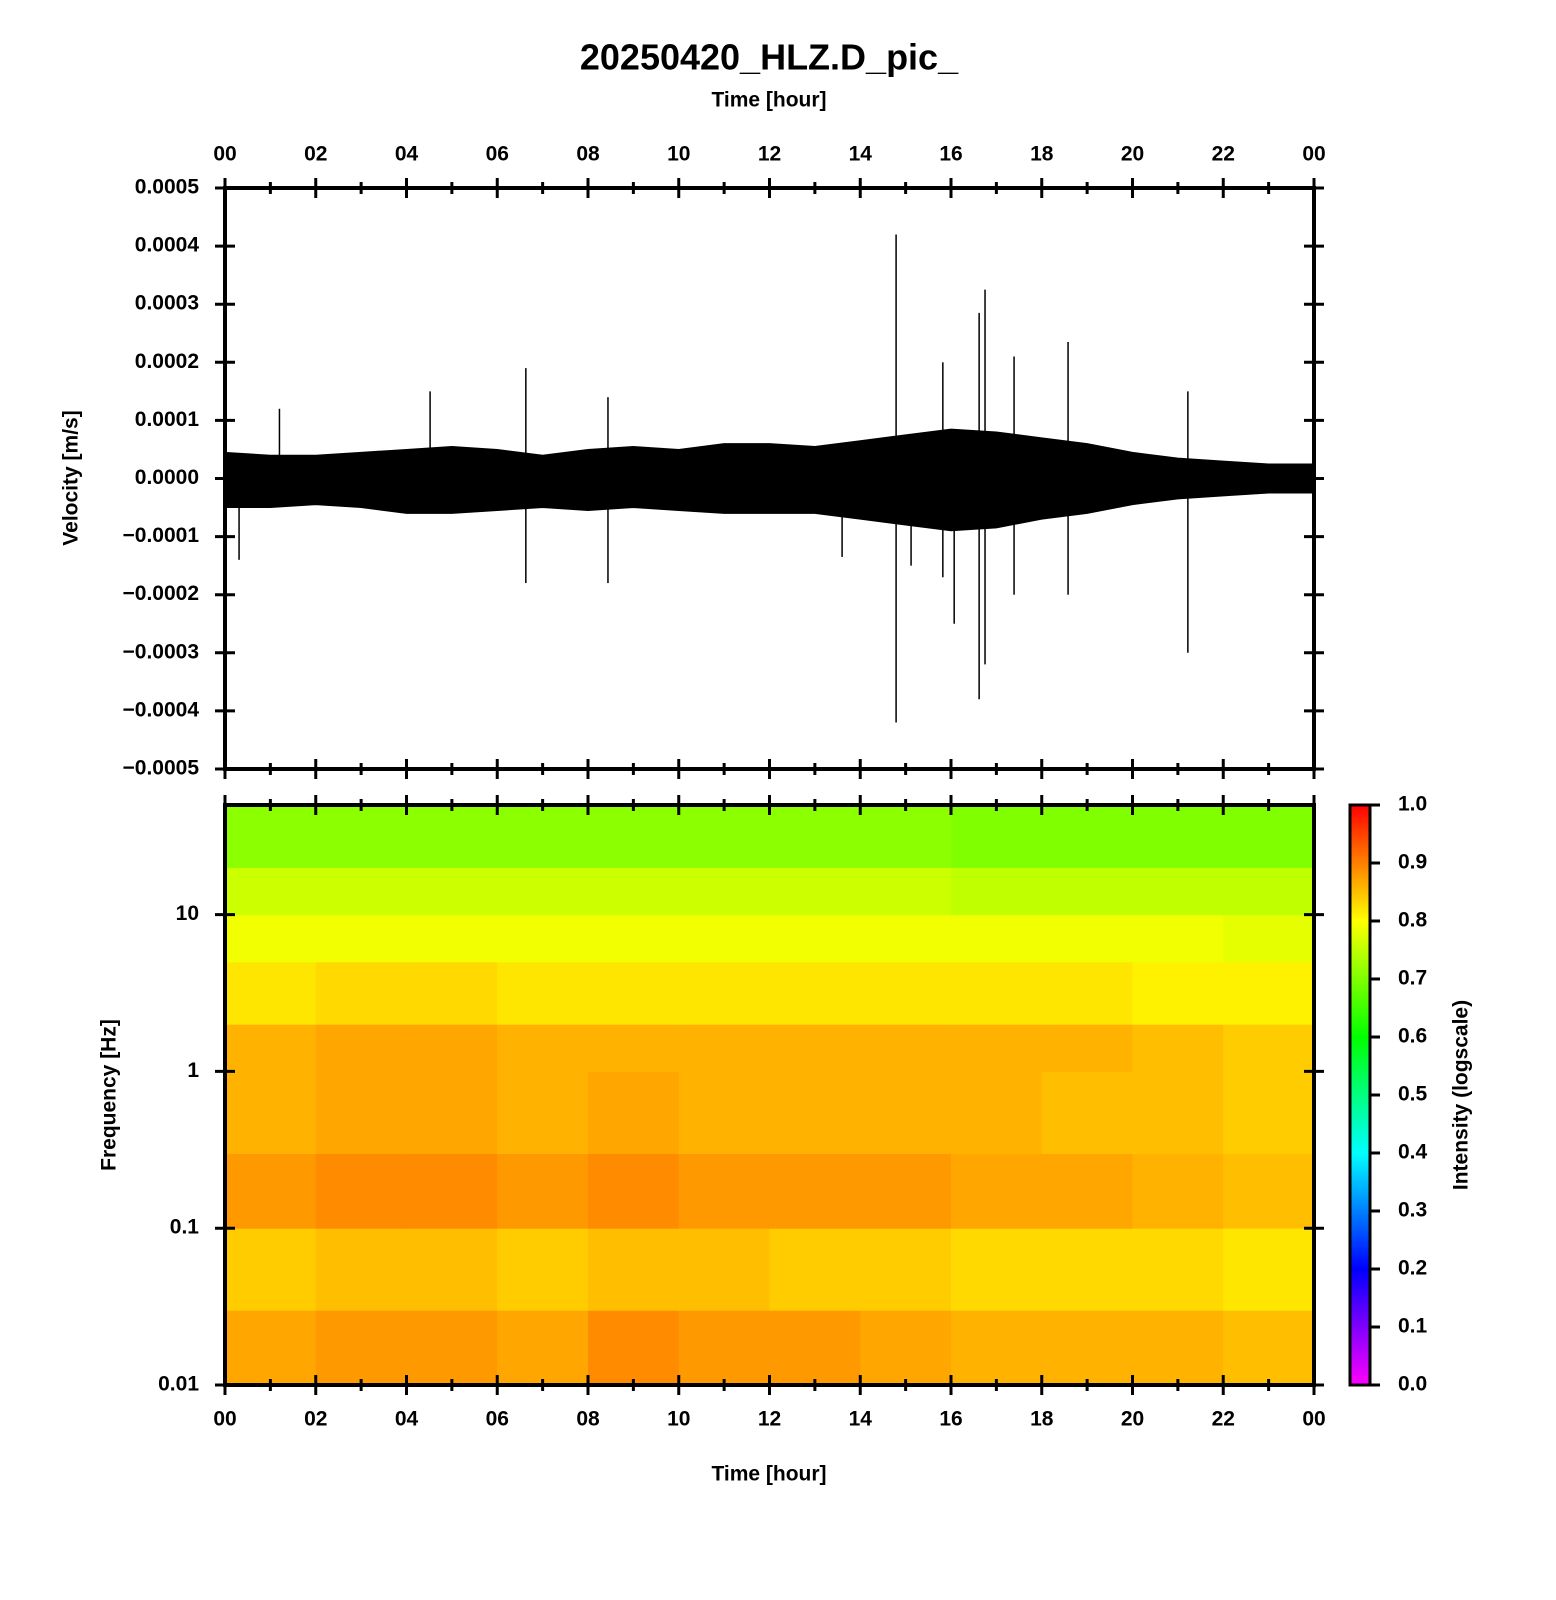 This screenshot has width=1556, height=1600. I want to click on x-tick-label: 22, so click(1223, 1419).